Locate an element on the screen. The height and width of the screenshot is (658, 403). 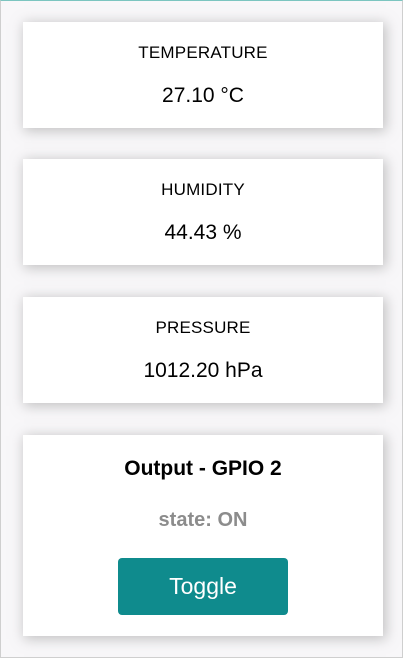
pressure-label: PRESSURE is located at coordinates (203, 327).